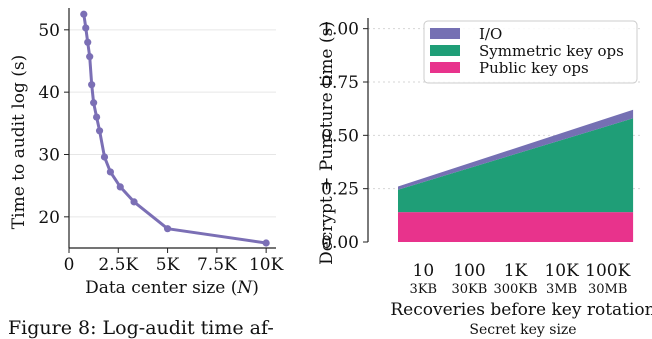 Image resolution: width=652 pixels, height=339 pixels. What do you see at coordinates (141, 328) in the screenshot?
I see `figure-caption: Figure 8: Log-audit time af-` at bounding box center [141, 328].